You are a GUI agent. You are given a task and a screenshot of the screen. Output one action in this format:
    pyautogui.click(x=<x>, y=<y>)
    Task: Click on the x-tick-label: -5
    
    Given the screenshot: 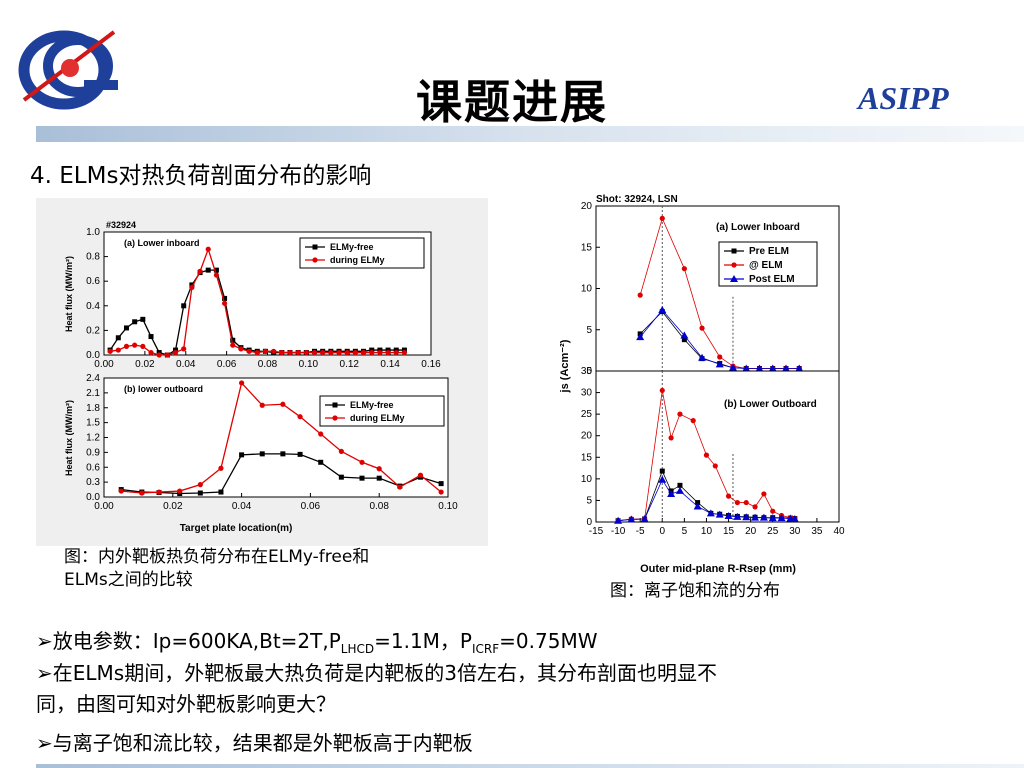 What is the action you would take?
    pyautogui.click(x=640, y=531)
    